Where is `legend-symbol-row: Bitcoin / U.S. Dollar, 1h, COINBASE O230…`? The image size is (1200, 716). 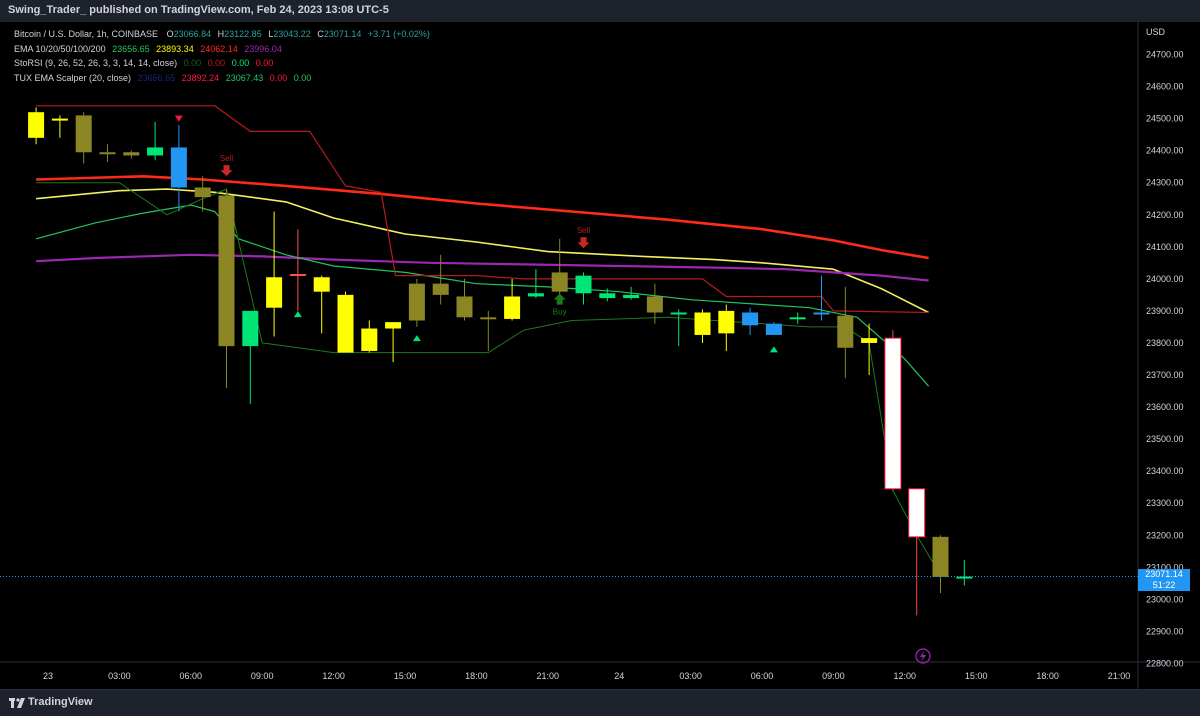 legend-symbol-row: Bitcoin / U.S. Dollar, 1h, COINBASE O230… is located at coordinates (222, 34).